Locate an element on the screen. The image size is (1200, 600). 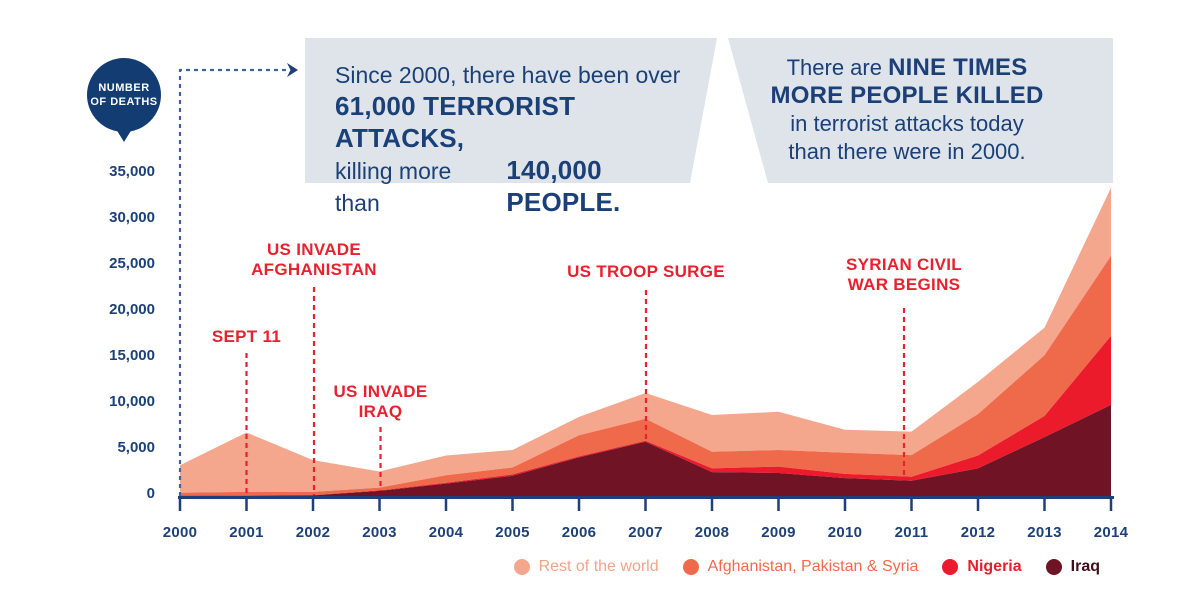
stat-today: in terrorist attacks today is located at coordinates (907, 123).